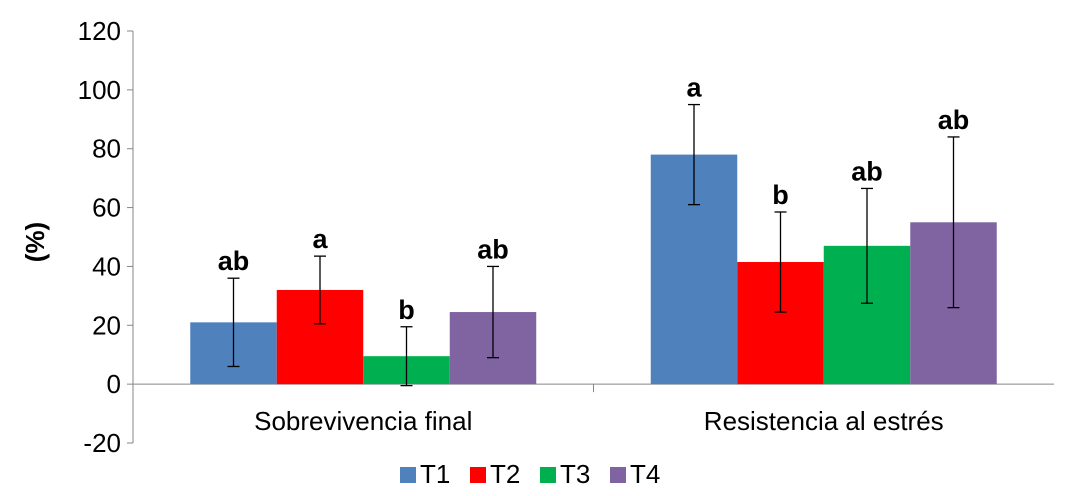 This screenshot has height=496, width=1068. What do you see at coordinates (35, 242) in the screenshot?
I see `y-axis-label: (%)` at bounding box center [35, 242].